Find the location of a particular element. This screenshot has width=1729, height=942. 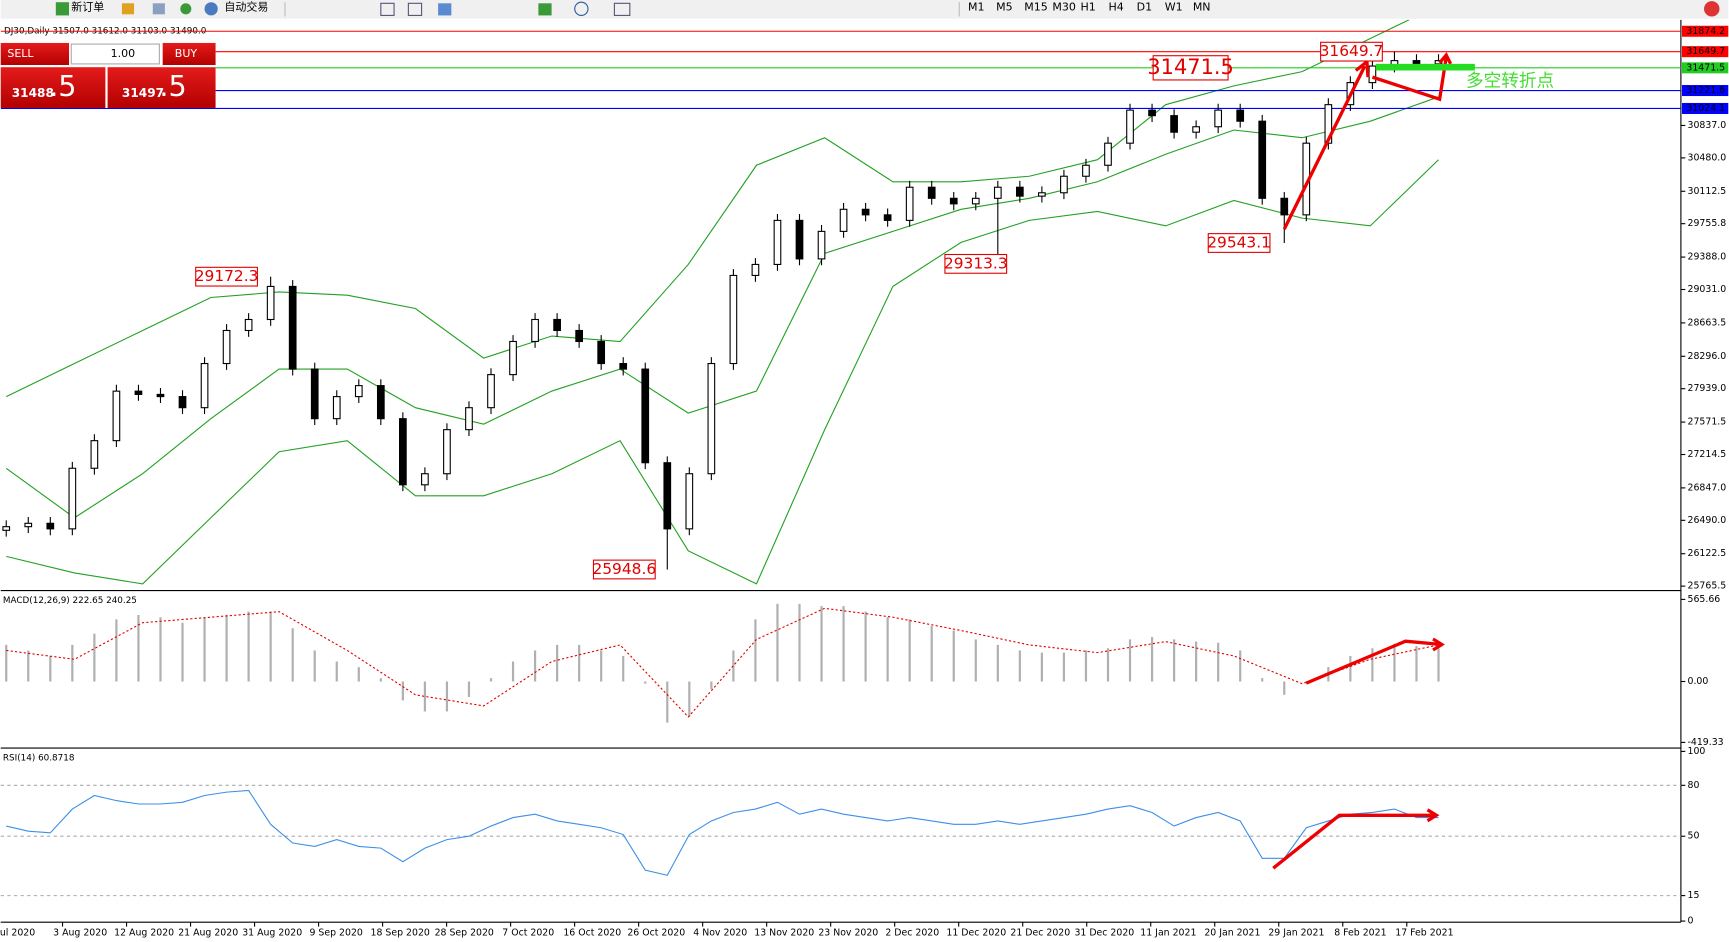

x-tick-label: 8 Feb 2021 is located at coordinates (1360, 933).